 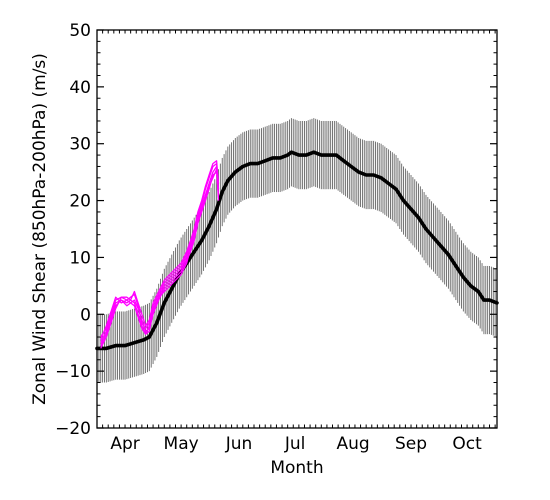 I want to click on y-axis-label: Zonal Wind Shear (850hPa-200hPa) (m/s), so click(x=40, y=229).